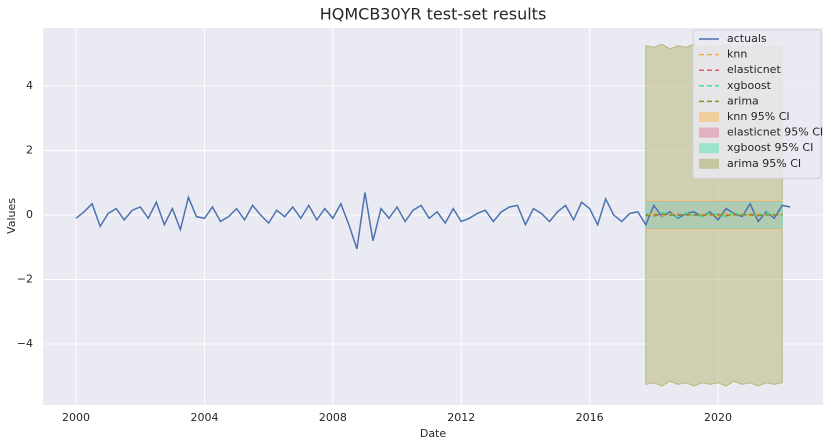  Describe the element at coordinates (718, 417) in the screenshot. I see `x-tick-label: 2020` at that location.